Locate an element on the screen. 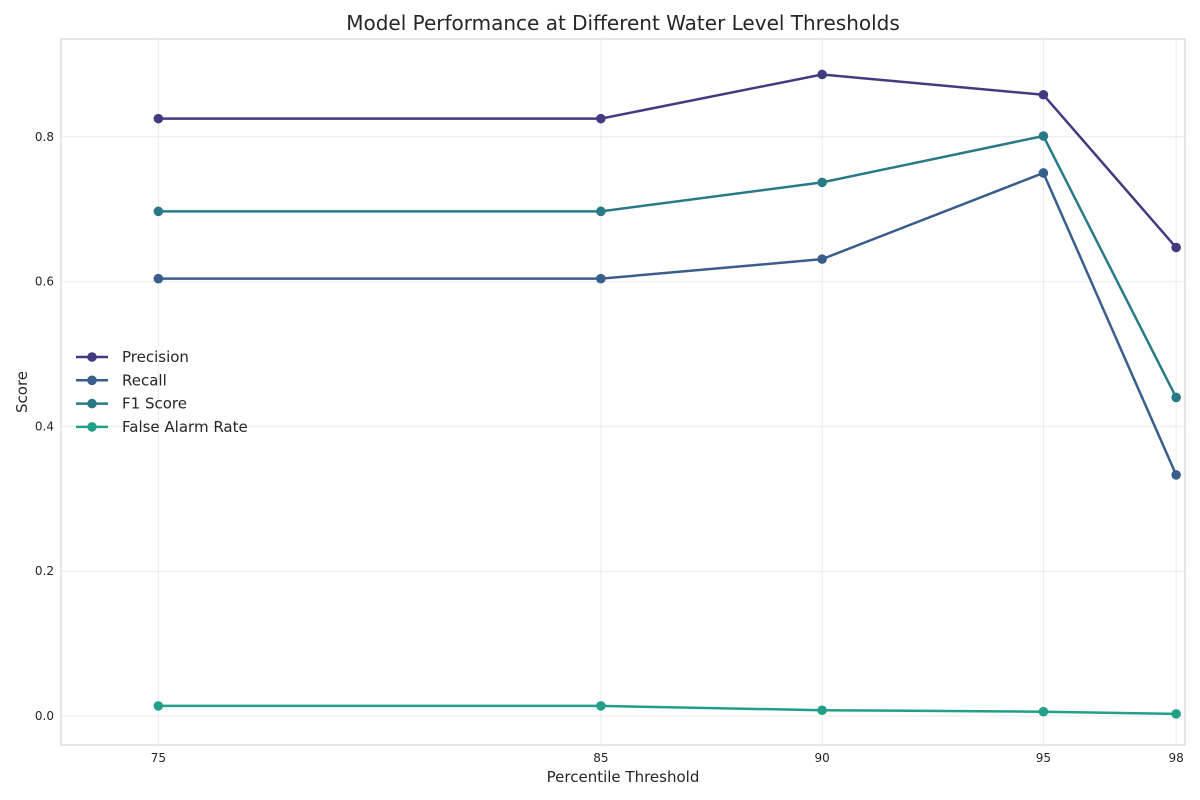 The width and height of the screenshot is (1200, 800). y-tick-label: 0.4 is located at coordinates (44, 426).